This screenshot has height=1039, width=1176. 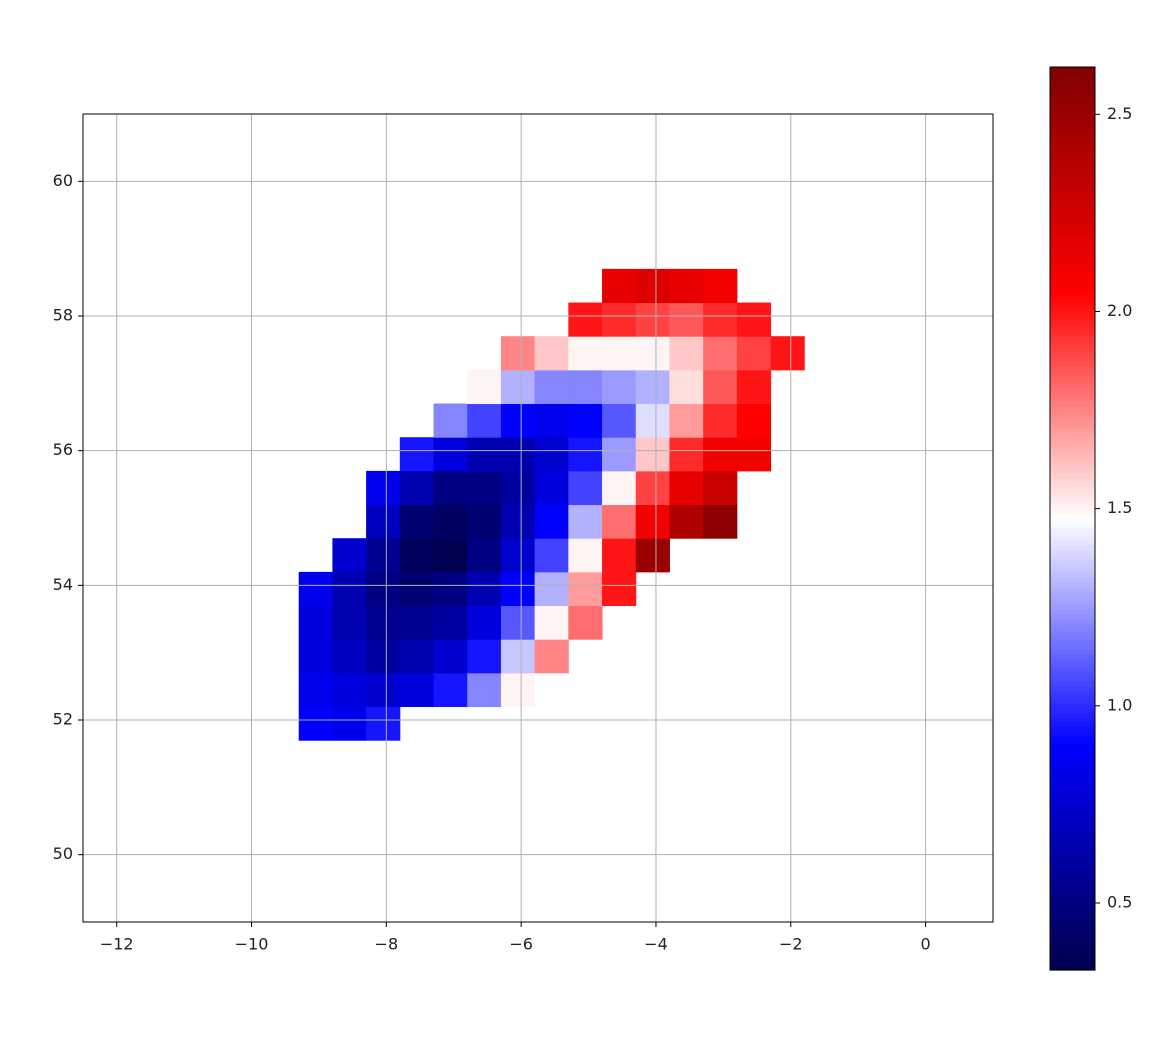 I want to click on y-tick-label: 58, so click(x=63, y=315).